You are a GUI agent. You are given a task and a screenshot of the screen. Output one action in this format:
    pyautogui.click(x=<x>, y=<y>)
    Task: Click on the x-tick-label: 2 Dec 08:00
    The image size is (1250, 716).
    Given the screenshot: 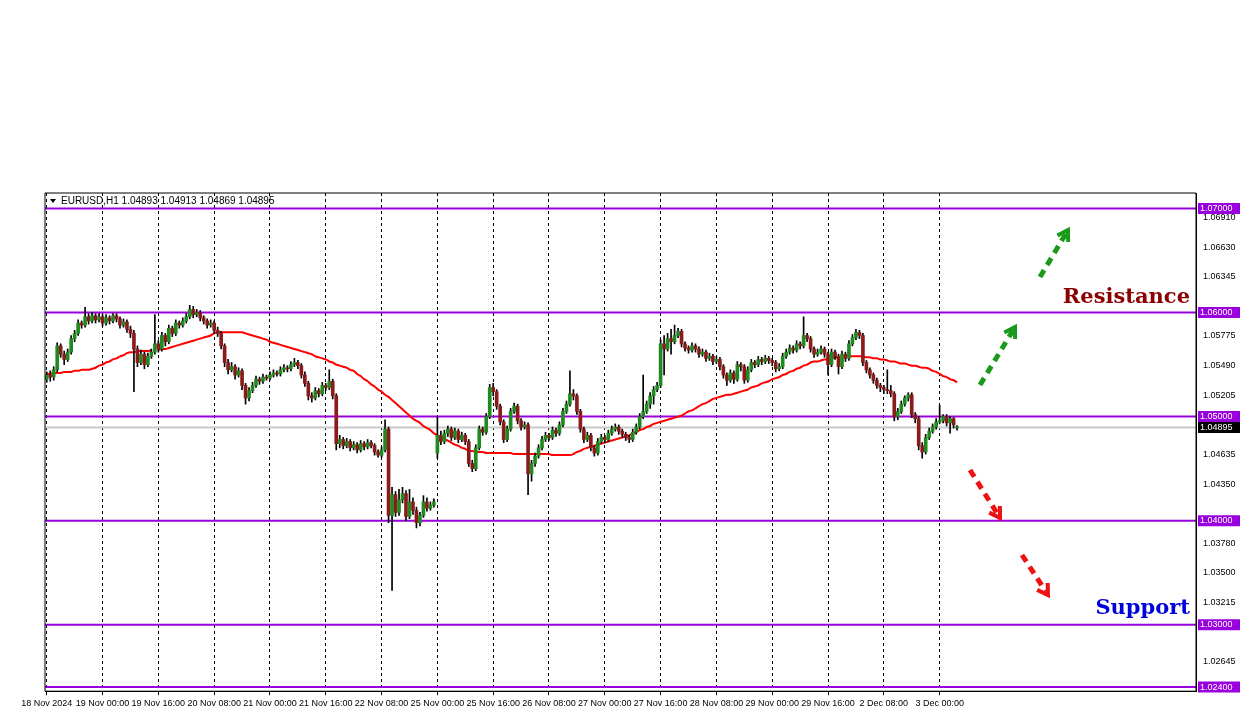 What is the action you would take?
    pyautogui.click(x=884, y=703)
    